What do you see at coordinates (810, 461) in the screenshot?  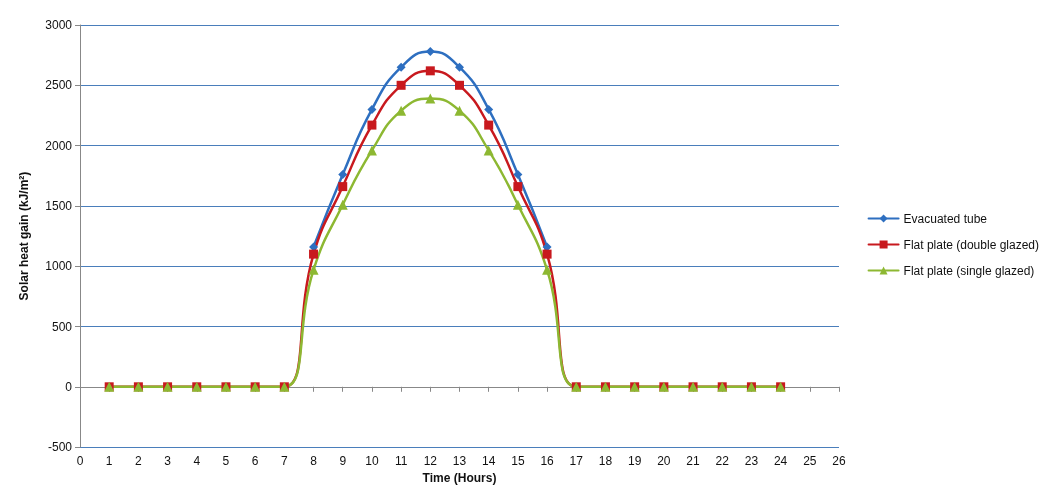 I see `x-tick-label: 25` at bounding box center [810, 461].